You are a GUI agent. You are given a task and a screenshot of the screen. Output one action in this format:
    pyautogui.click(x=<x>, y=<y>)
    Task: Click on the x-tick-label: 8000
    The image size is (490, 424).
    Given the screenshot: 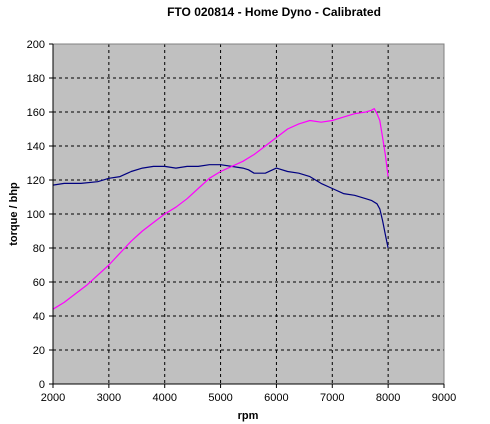 What is the action you would take?
    pyautogui.click(x=388, y=398)
    